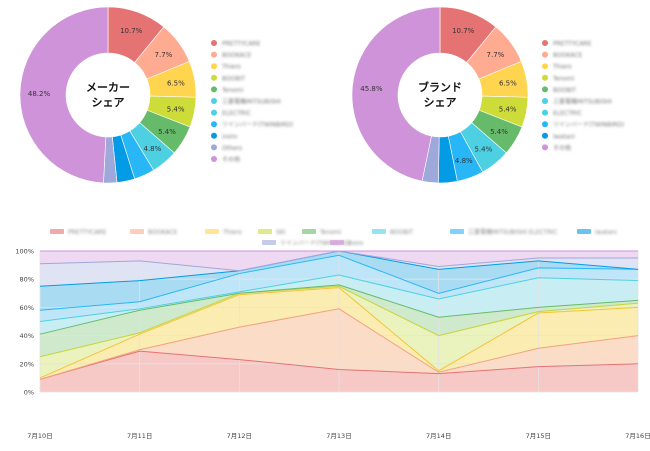 Image resolution: width=650 pixels, height=451 pixels. Describe the element at coordinates (27, 308) in the screenshot. I see `y-tick-label: 60%` at that location.